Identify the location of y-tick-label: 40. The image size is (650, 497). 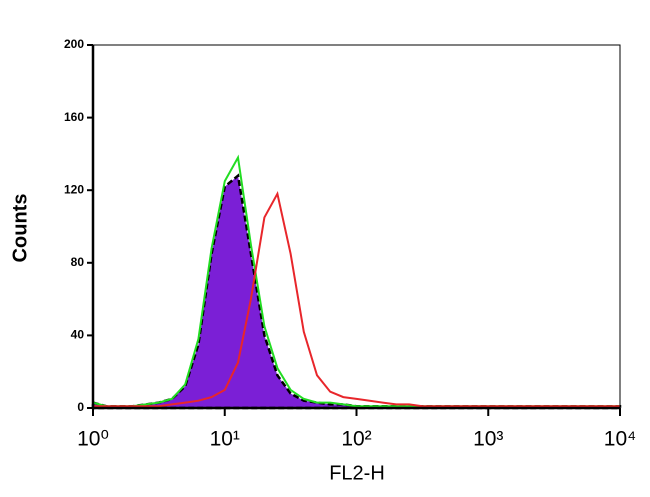
(78, 335).